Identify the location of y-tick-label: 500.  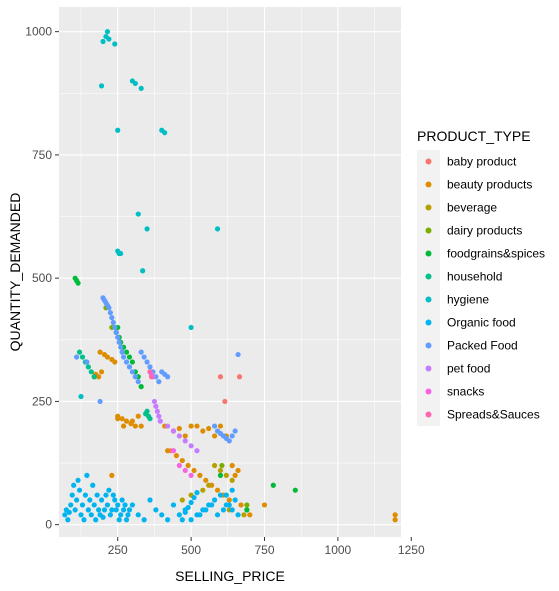
(42, 278).